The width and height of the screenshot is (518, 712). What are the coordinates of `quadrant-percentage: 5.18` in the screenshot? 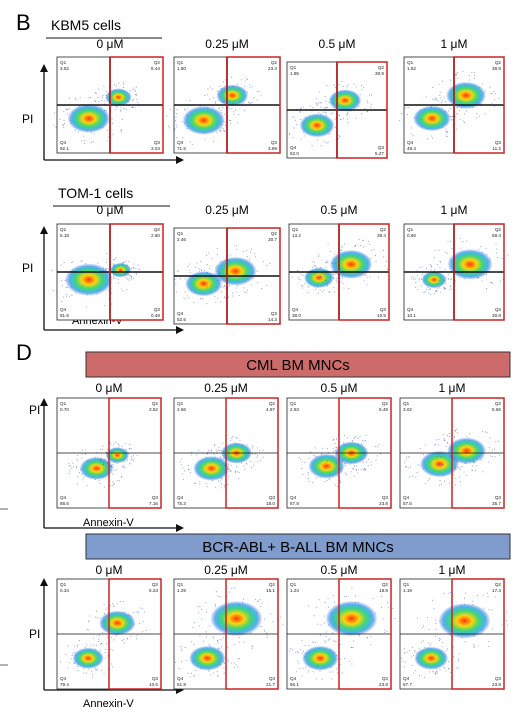 It's located at (64, 235).